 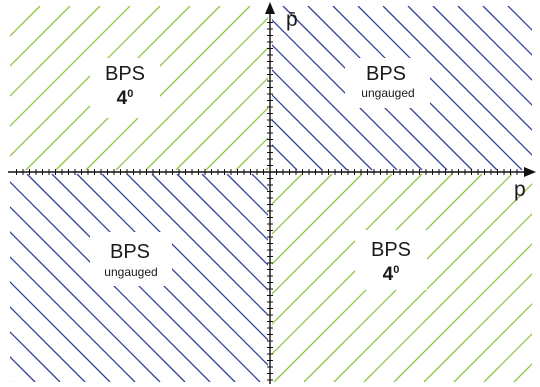 I want to click on bottom-right-label-backdrop, so click(x=391, y=260).